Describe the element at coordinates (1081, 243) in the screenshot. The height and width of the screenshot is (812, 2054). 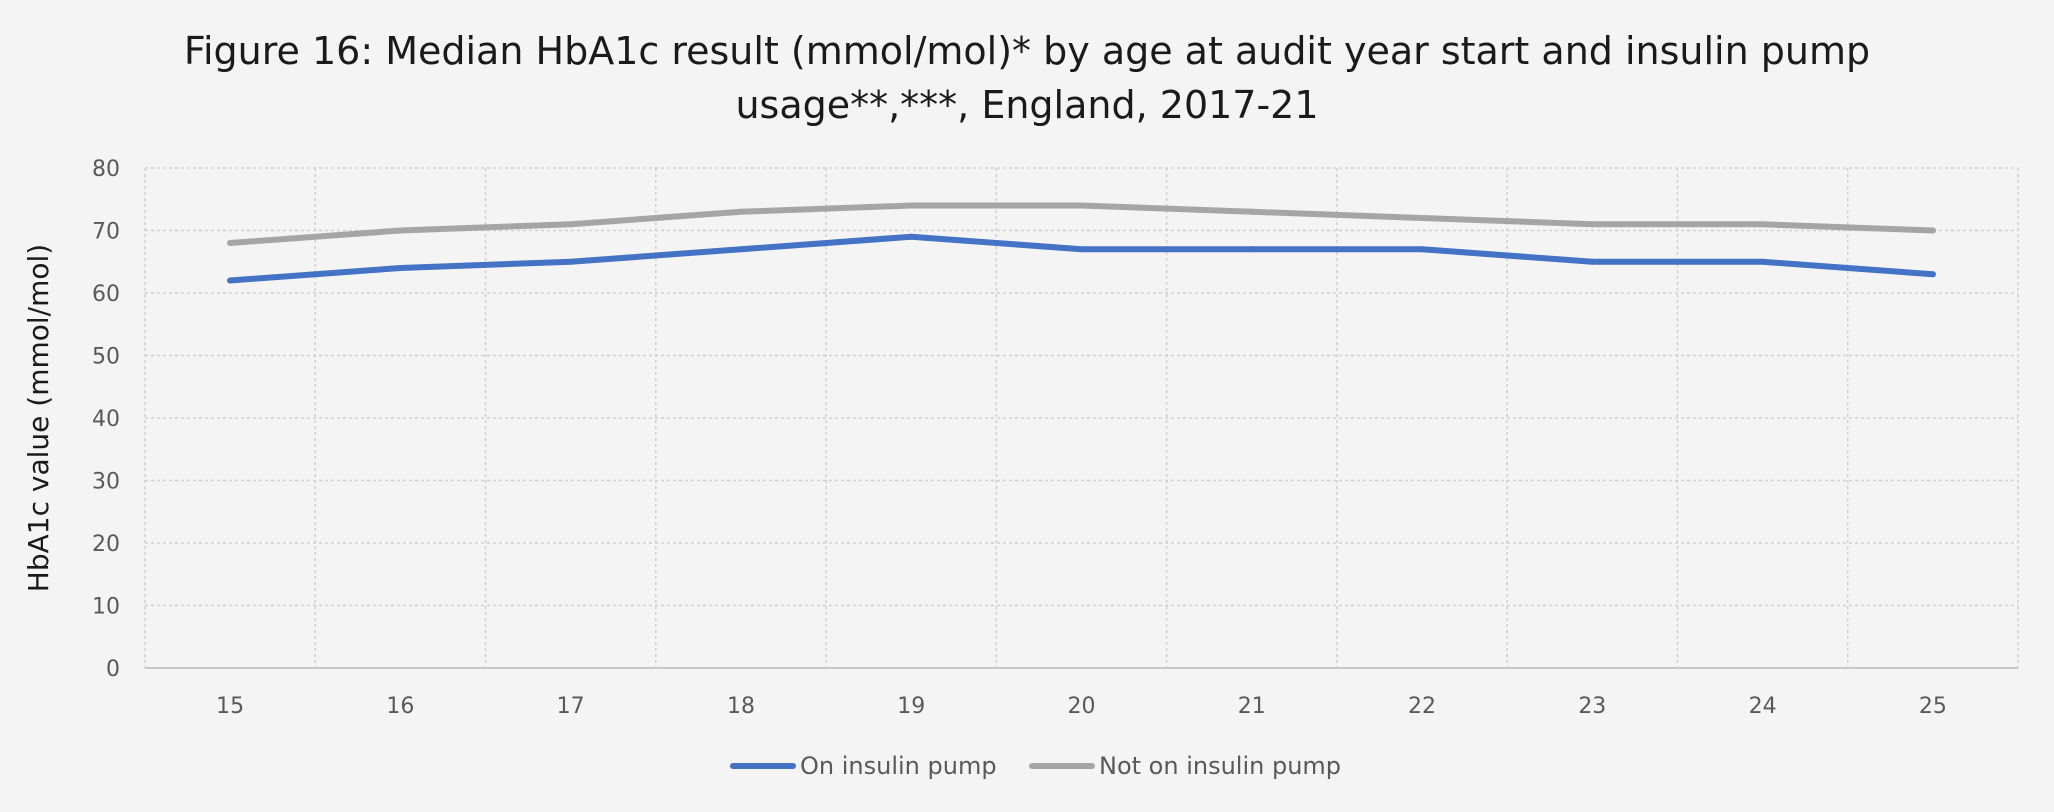
I see `series-lines` at that location.